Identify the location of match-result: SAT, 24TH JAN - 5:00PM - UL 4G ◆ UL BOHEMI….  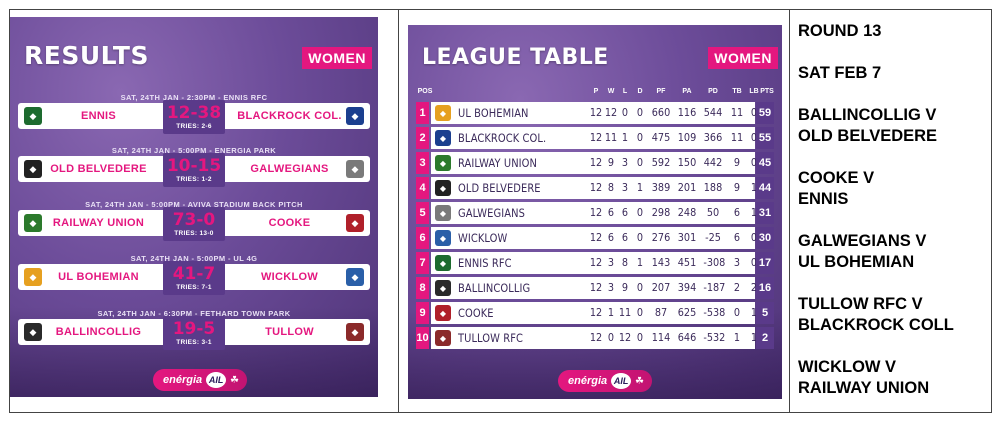
(194, 274).